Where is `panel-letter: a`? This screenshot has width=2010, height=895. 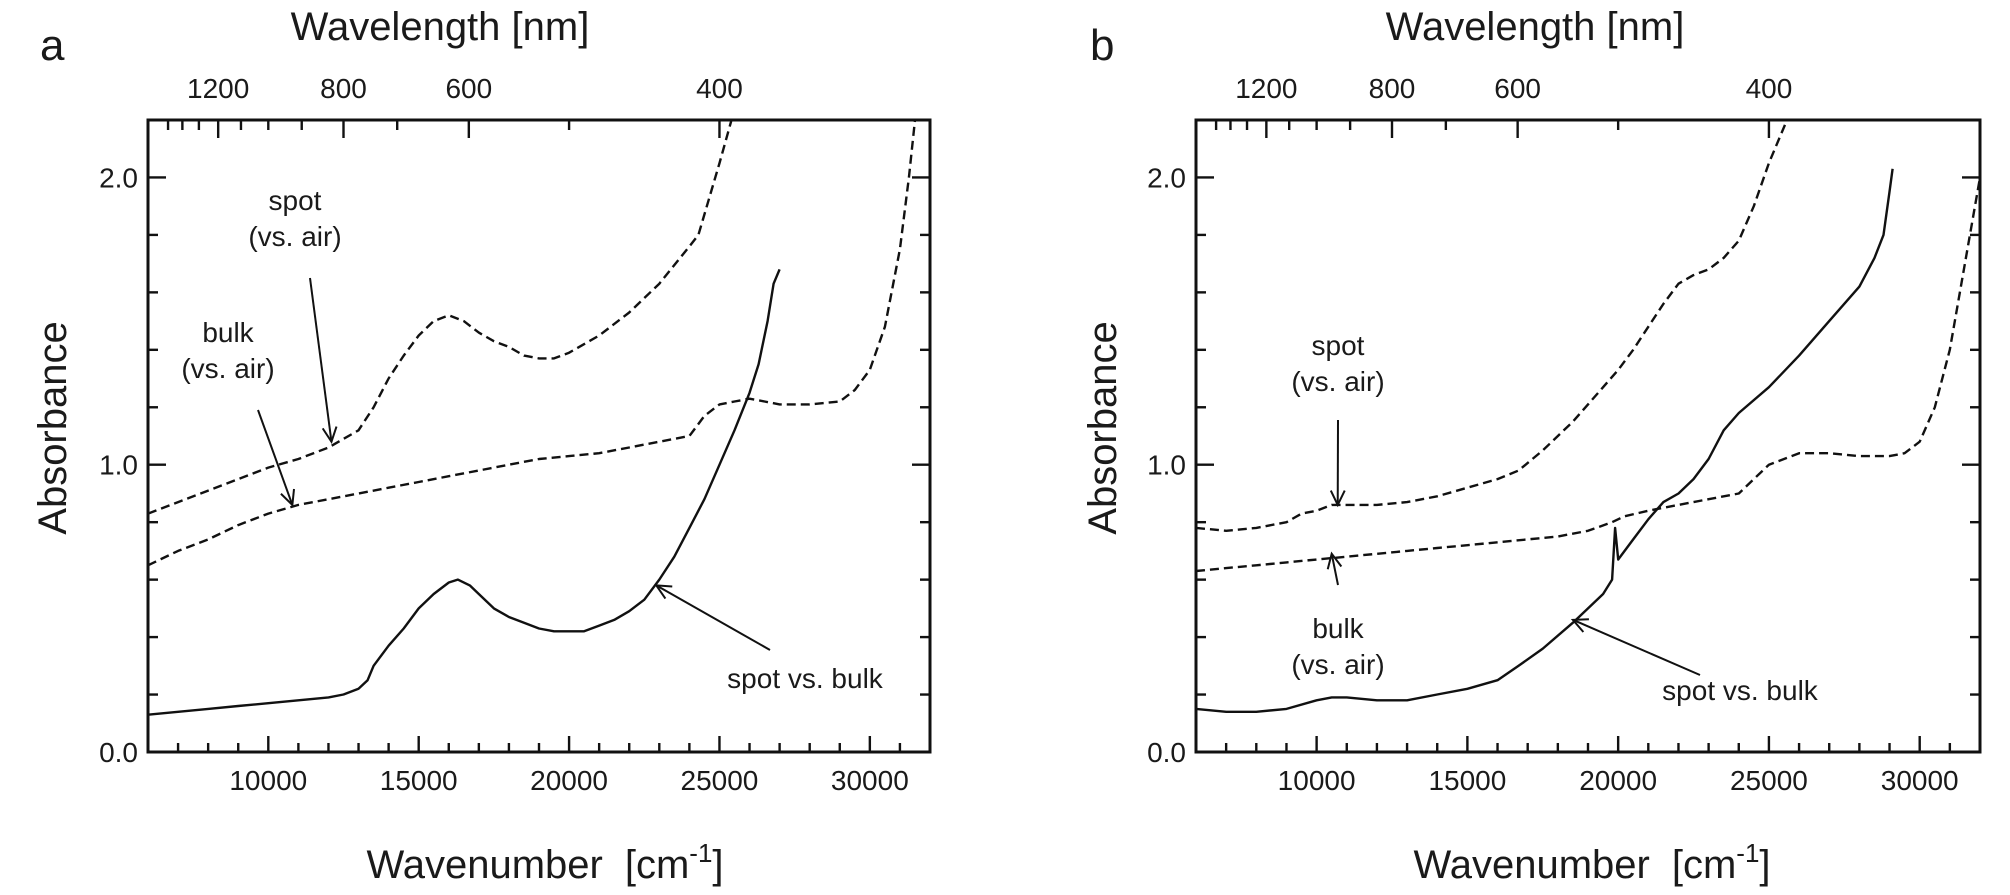
panel-letter: a is located at coordinates (52, 45).